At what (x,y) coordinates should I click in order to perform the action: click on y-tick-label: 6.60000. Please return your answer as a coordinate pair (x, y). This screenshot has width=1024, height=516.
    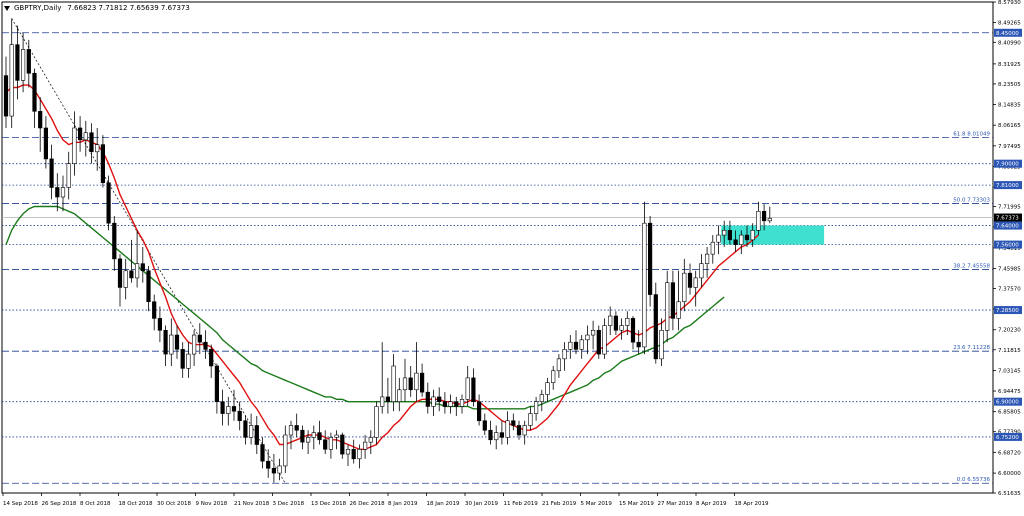
    Looking at the image, I should click on (1009, 474).